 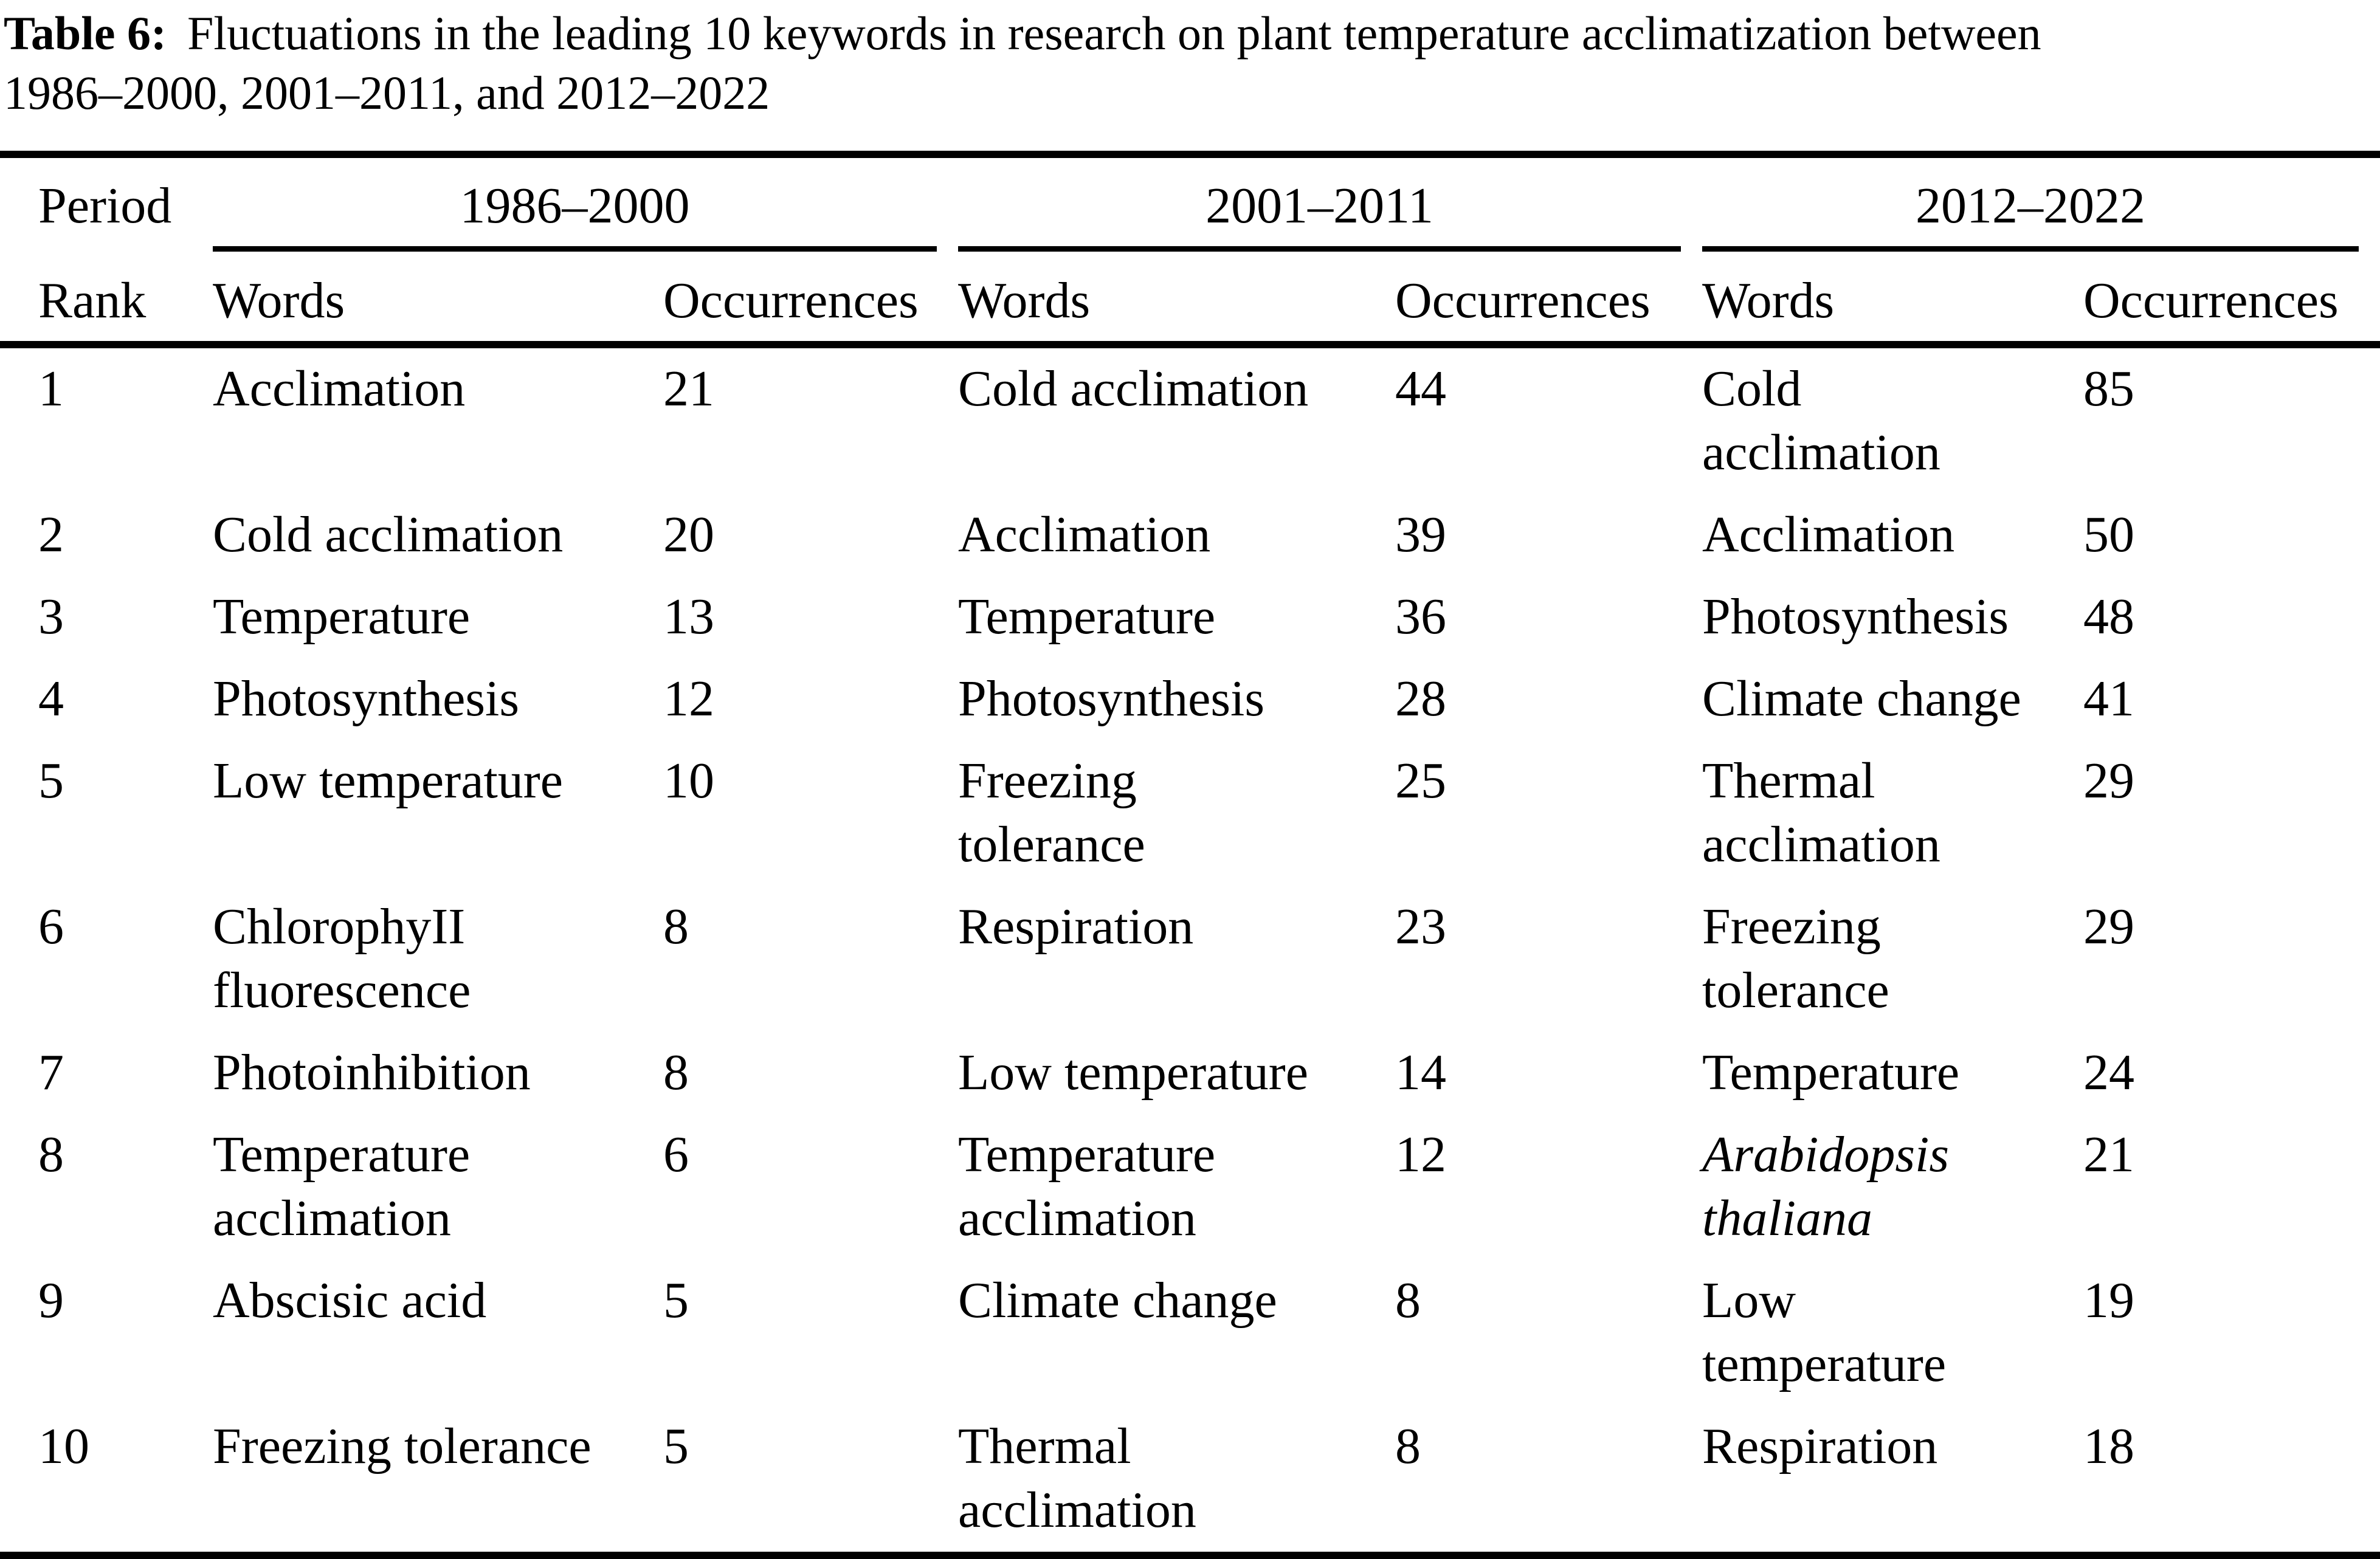 I want to click on occurrences-column-header-1: Occurrences, so click(x=810, y=300).